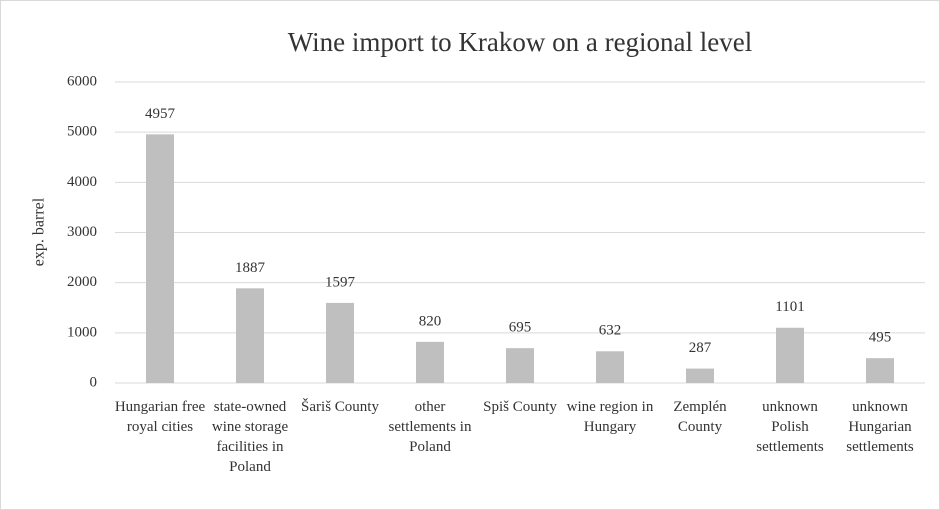 This screenshot has width=940, height=510. I want to click on y-tick-label: 3000, so click(82, 232).